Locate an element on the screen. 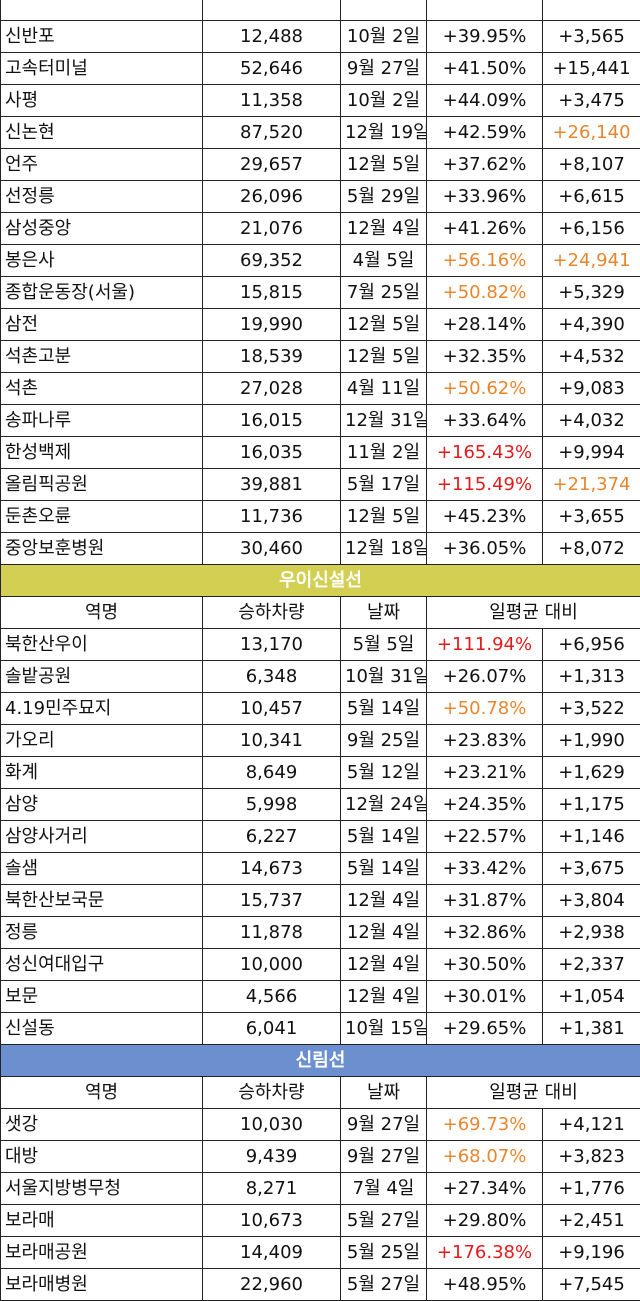 The image size is (640, 1301). section-title: 신림선 is located at coordinates (320, 1061).